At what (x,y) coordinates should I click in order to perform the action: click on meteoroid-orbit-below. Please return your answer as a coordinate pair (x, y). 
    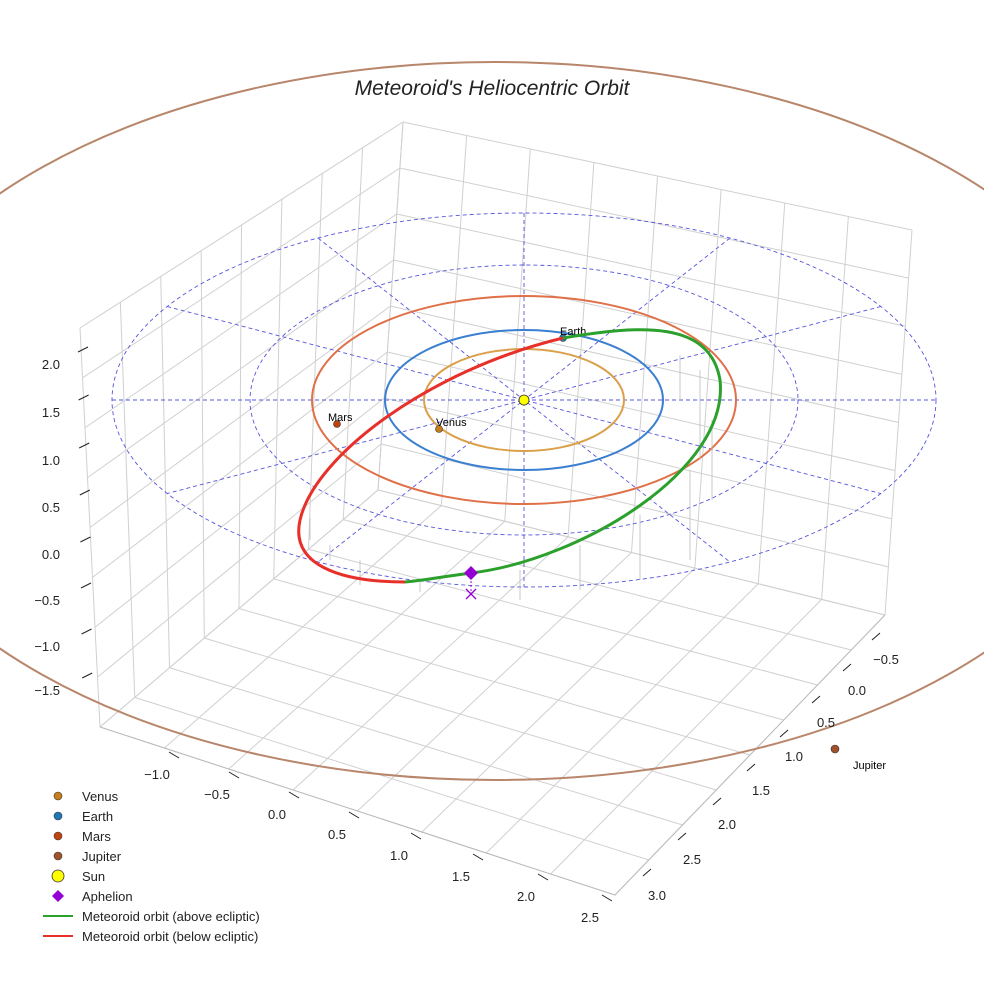
    Looking at the image, I should click on (430, 460).